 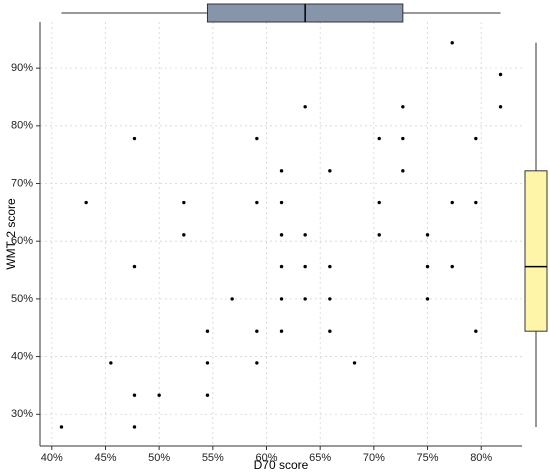 I want to click on y-tick-label: 50%, so click(x=22, y=299).